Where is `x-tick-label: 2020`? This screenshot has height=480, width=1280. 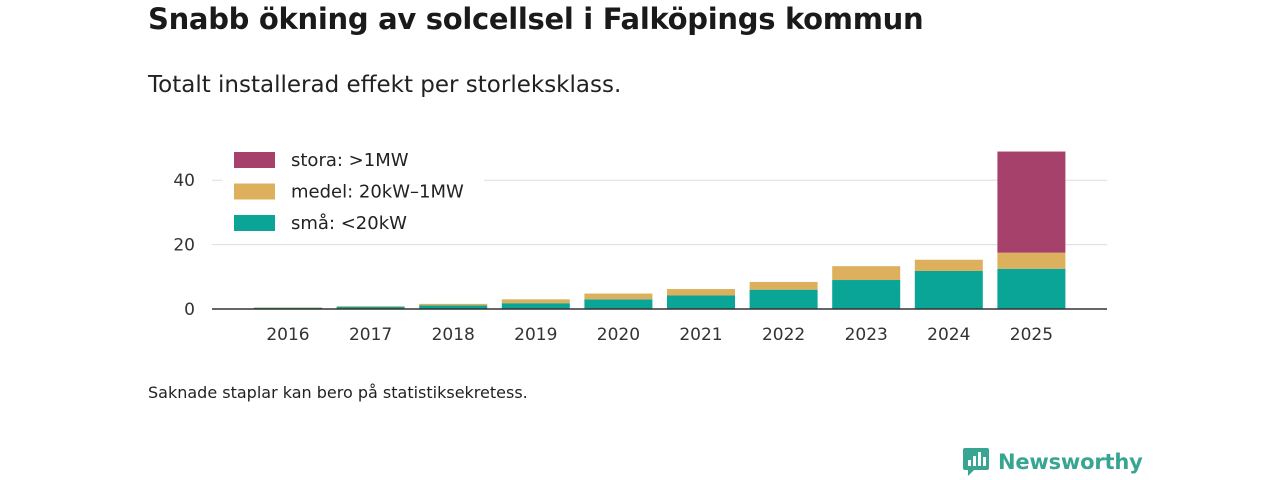
x-tick-label: 2020 is located at coordinates (618, 335).